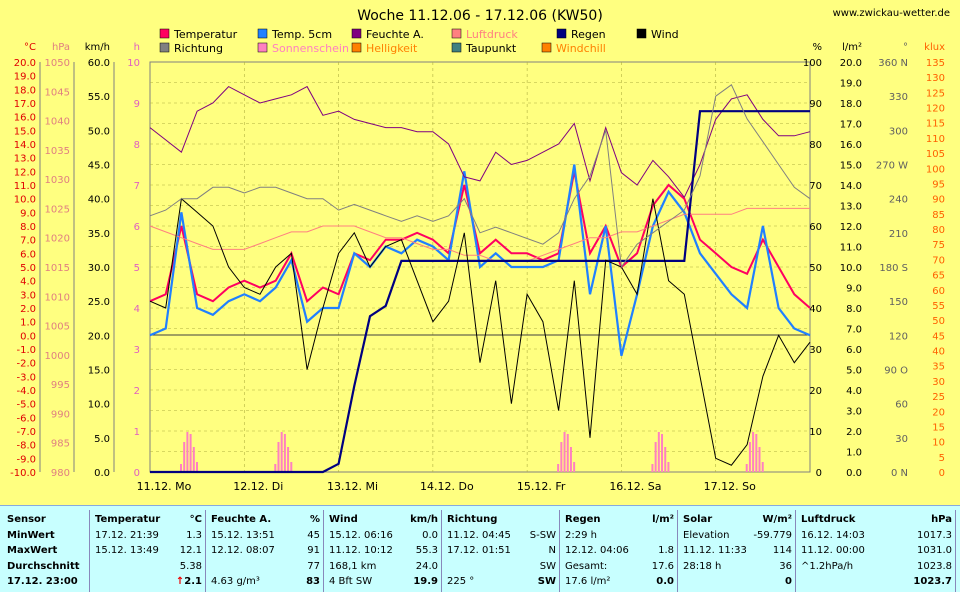 Image resolution: width=960 pixels, height=592 pixels. I want to click on axis-tick-label: 35.0, so click(99, 234).